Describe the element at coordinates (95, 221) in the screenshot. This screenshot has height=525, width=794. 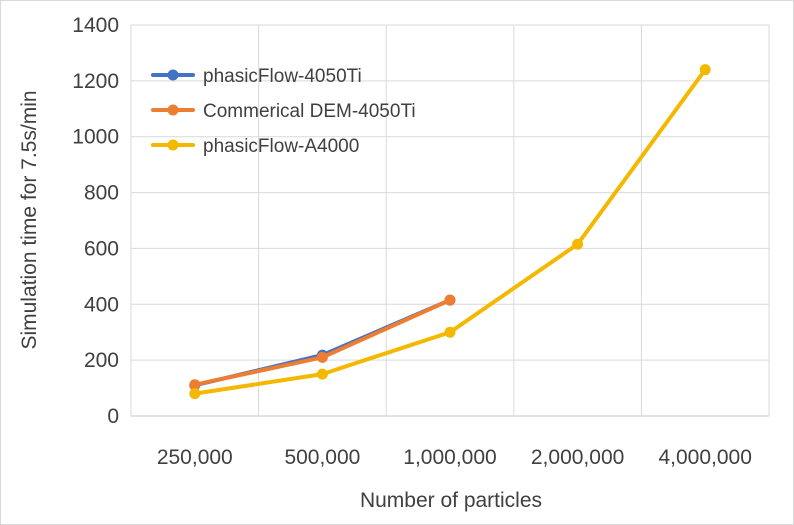
I see `y-tick-labels: 0 200 400 600 800 1000 1200 1400` at that location.